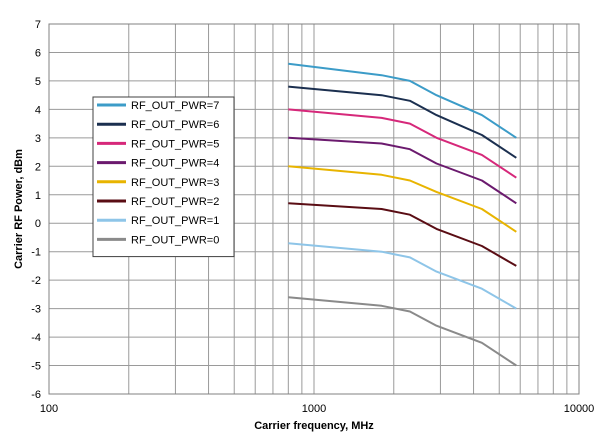 This screenshot has height=432, width=602. What do you see at coordinates (36, 367) in the screenshot?
I see `y-tick-label: -5` at bounding box center [36, 367].